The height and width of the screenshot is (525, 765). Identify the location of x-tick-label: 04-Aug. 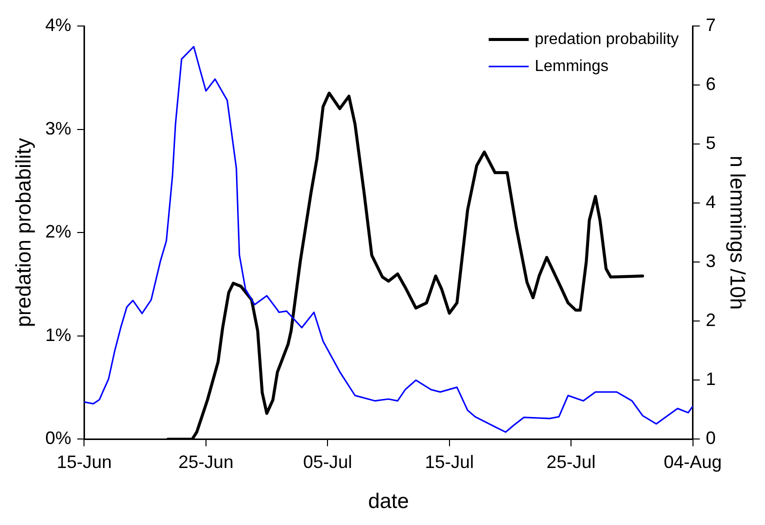
(693, 462).